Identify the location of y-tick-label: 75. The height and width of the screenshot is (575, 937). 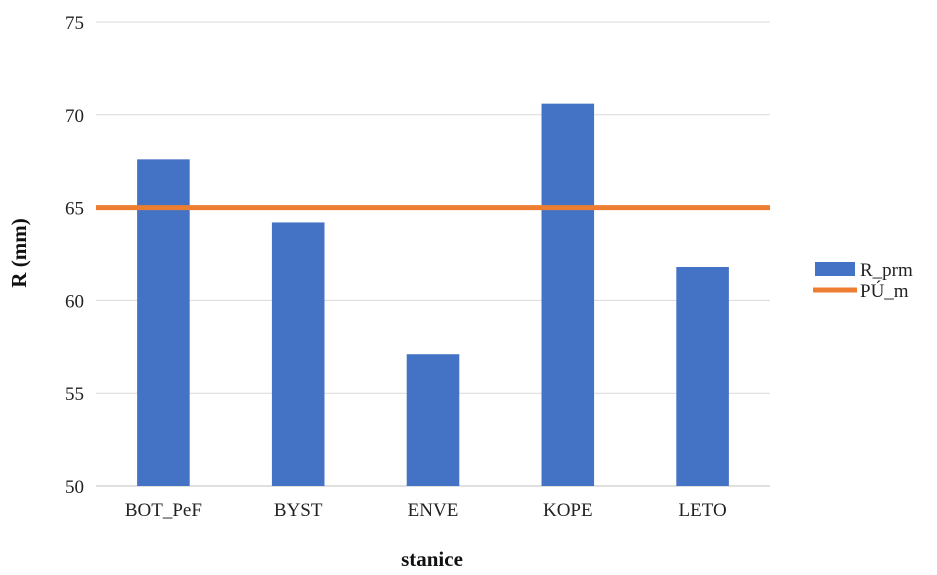
(74, 23).